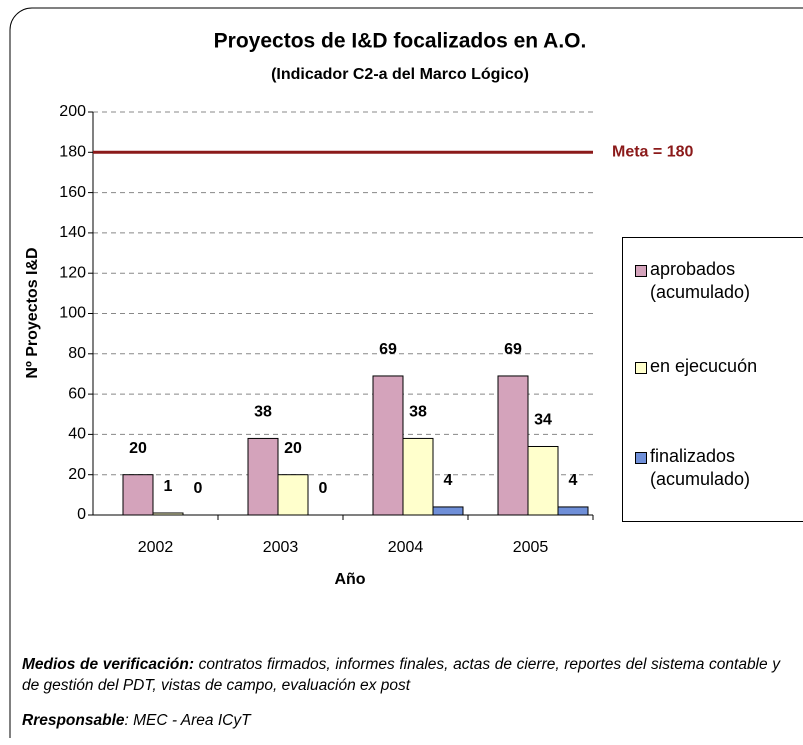  I want to click on value-label: 34, so click(543, 420).